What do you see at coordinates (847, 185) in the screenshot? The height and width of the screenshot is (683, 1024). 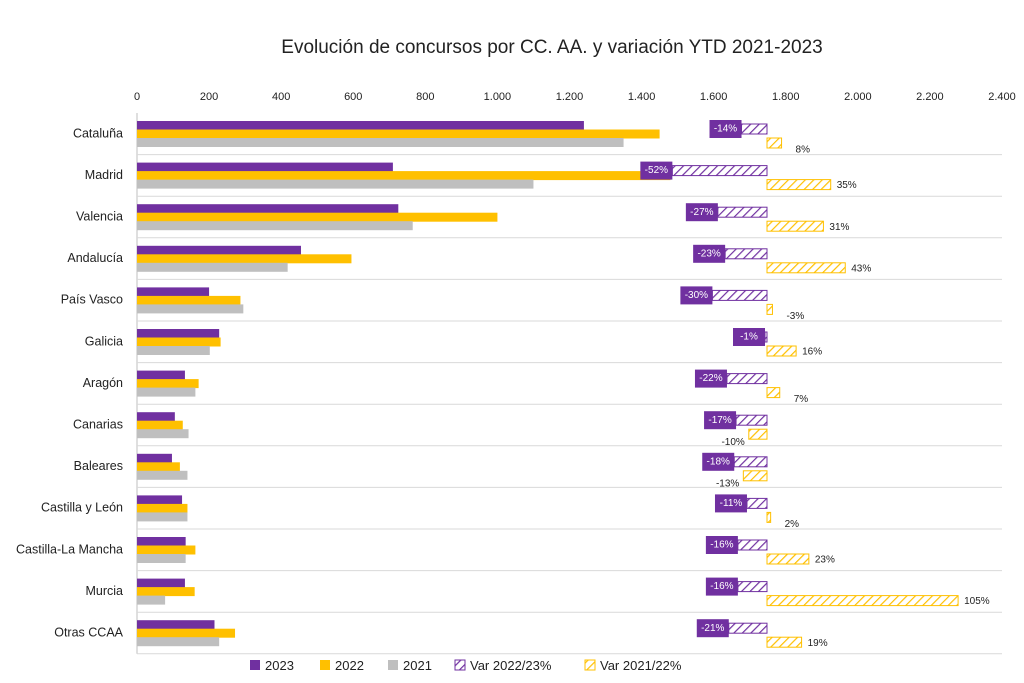 I see `var-2021-22-label: 35%` at bounding box center [847, 185].